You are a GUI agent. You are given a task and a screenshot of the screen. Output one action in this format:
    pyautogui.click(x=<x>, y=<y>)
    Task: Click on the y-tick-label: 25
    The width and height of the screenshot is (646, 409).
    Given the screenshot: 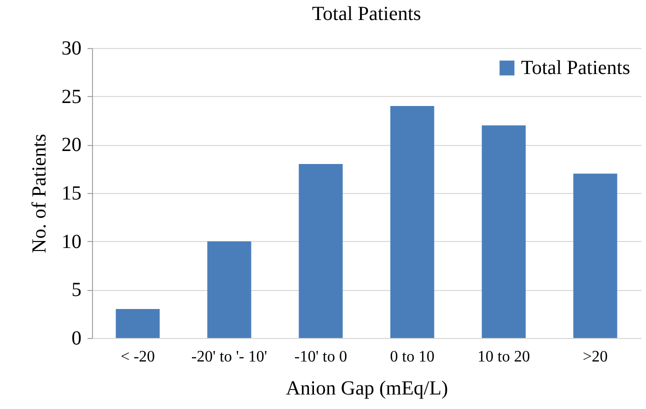 What is the action you would take?
    pyautogui.click(x=72, y=97)
    